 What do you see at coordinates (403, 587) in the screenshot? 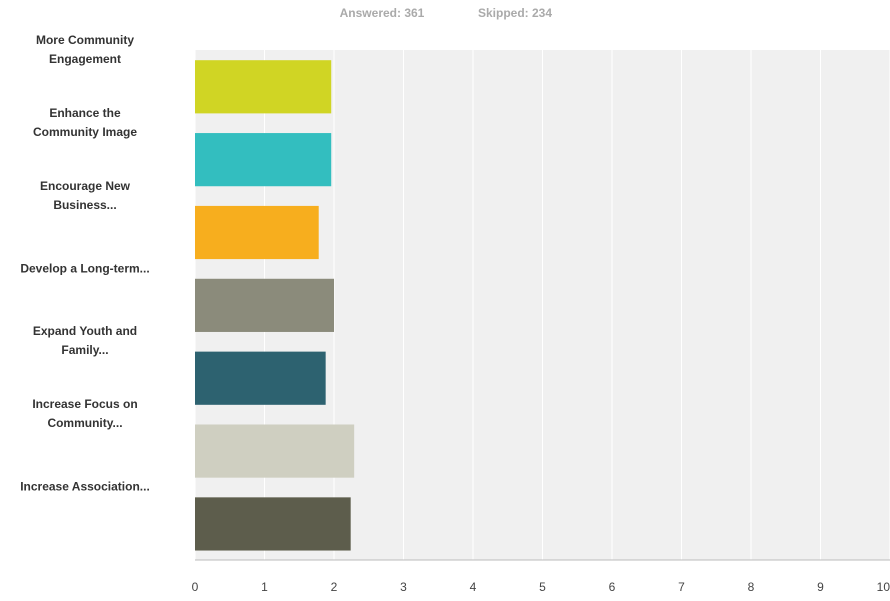
I see `x-tick-label: 3` at bounding box center [403, 587].